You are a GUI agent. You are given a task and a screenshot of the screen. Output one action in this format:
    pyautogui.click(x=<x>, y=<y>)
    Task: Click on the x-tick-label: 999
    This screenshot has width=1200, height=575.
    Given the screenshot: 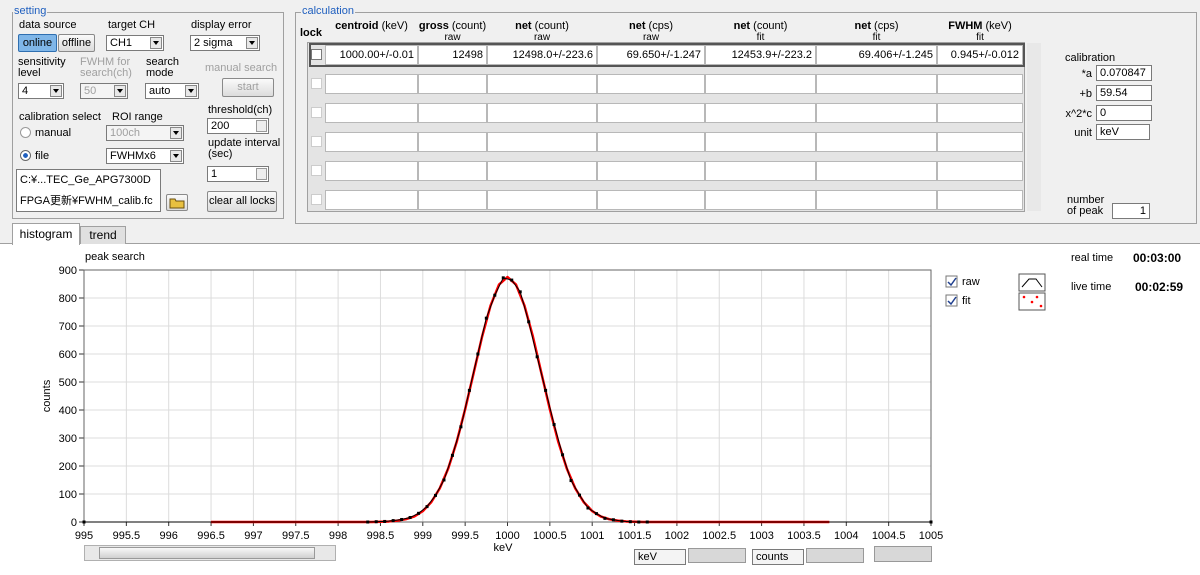 What is the action you would take?
    pyautogui.click(x=423, y=536)
    